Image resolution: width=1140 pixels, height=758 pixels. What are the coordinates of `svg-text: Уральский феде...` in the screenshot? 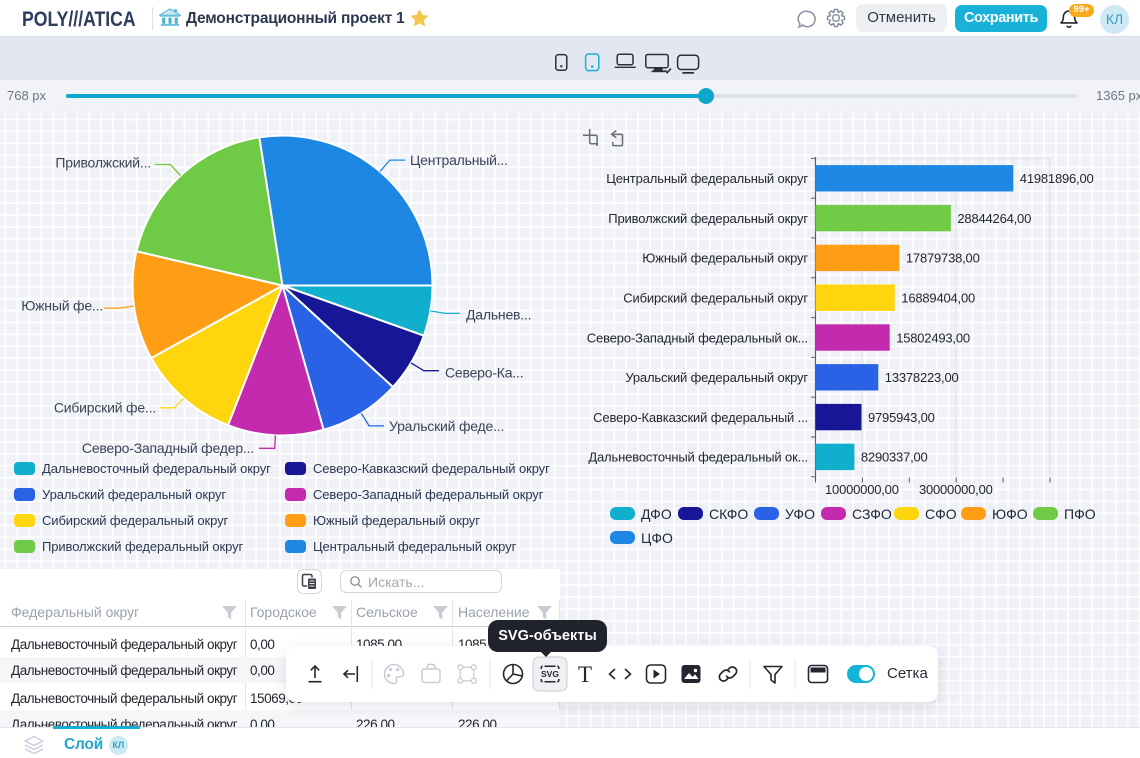 It's located at (446, 426).